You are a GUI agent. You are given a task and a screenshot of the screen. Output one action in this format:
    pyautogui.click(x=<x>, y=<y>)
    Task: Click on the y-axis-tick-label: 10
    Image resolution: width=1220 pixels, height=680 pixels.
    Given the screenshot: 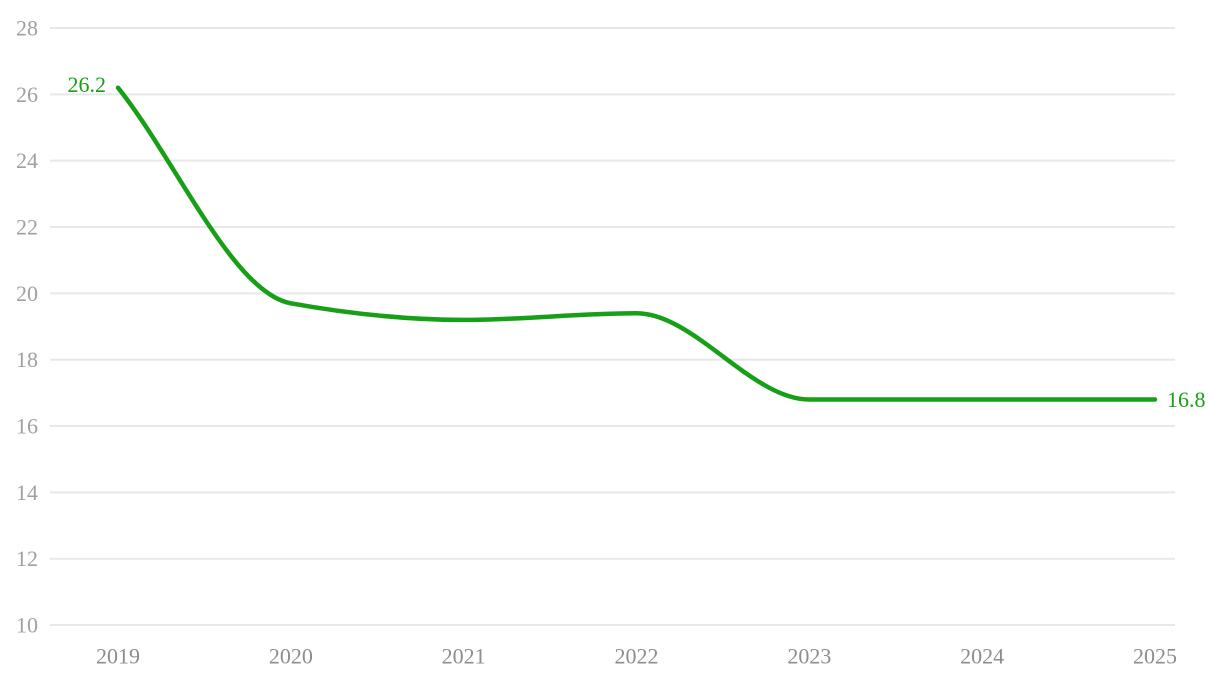 What is the action you would take?
    pyautogui.click(x=27, y=625)
    